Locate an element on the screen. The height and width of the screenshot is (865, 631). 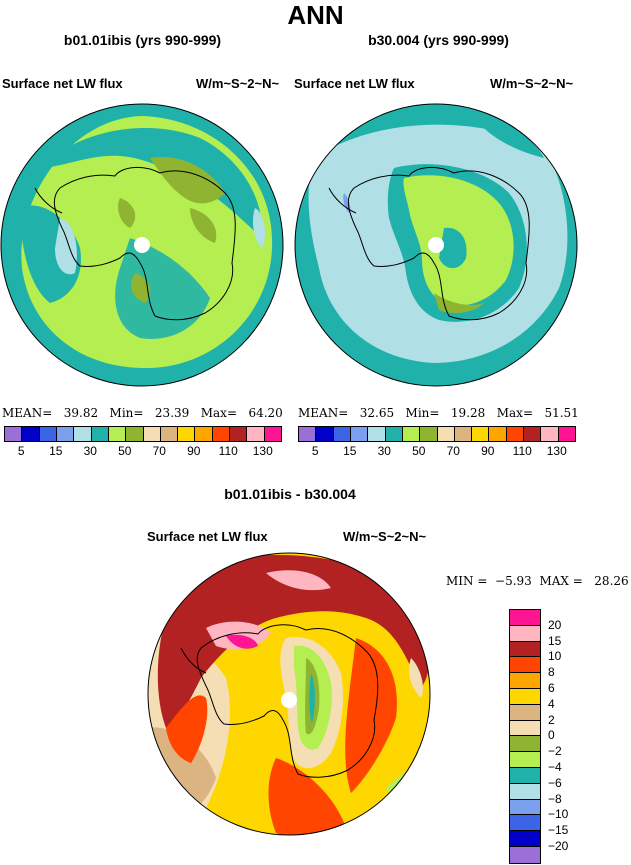
left-colorbar-tick-label: 30 is located at coordinates (90, 451).